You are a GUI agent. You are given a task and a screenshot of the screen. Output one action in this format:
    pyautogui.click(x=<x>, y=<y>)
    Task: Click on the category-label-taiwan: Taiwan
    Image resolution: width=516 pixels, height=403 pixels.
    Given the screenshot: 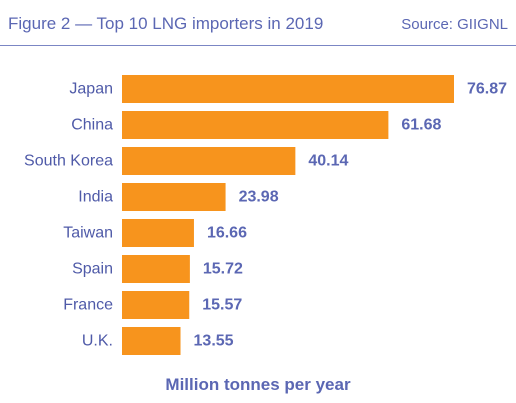 What is the action you would take?
    pyautogui.click(x=88, y=233)
    